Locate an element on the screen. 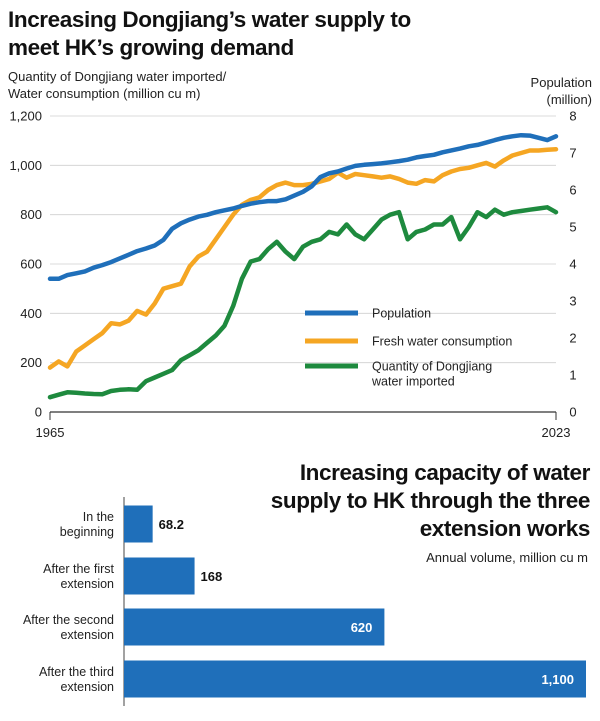 The width and height of the screenshot is (600, 721). legend-label-line: Quantity of Dongjiang is located at coordinates (432, 367).